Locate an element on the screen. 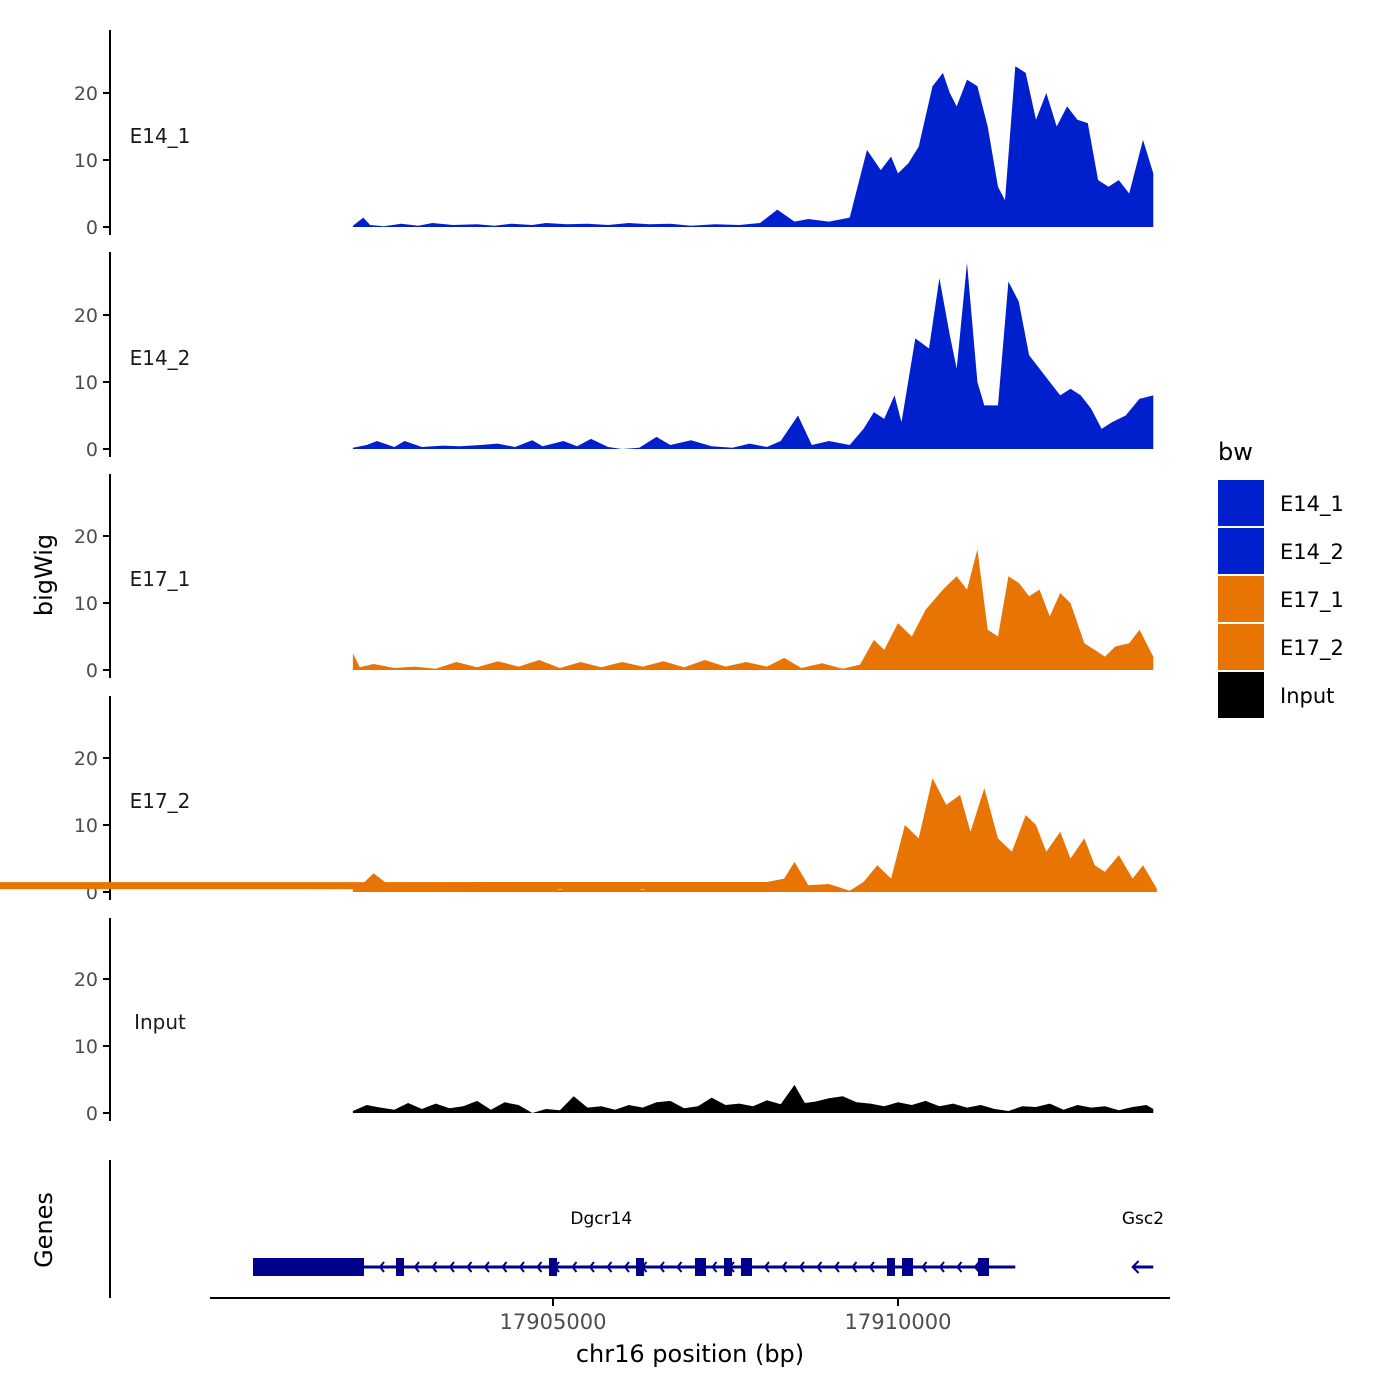  genes-panel-title: Genes is located at coordinates (44, 1230).